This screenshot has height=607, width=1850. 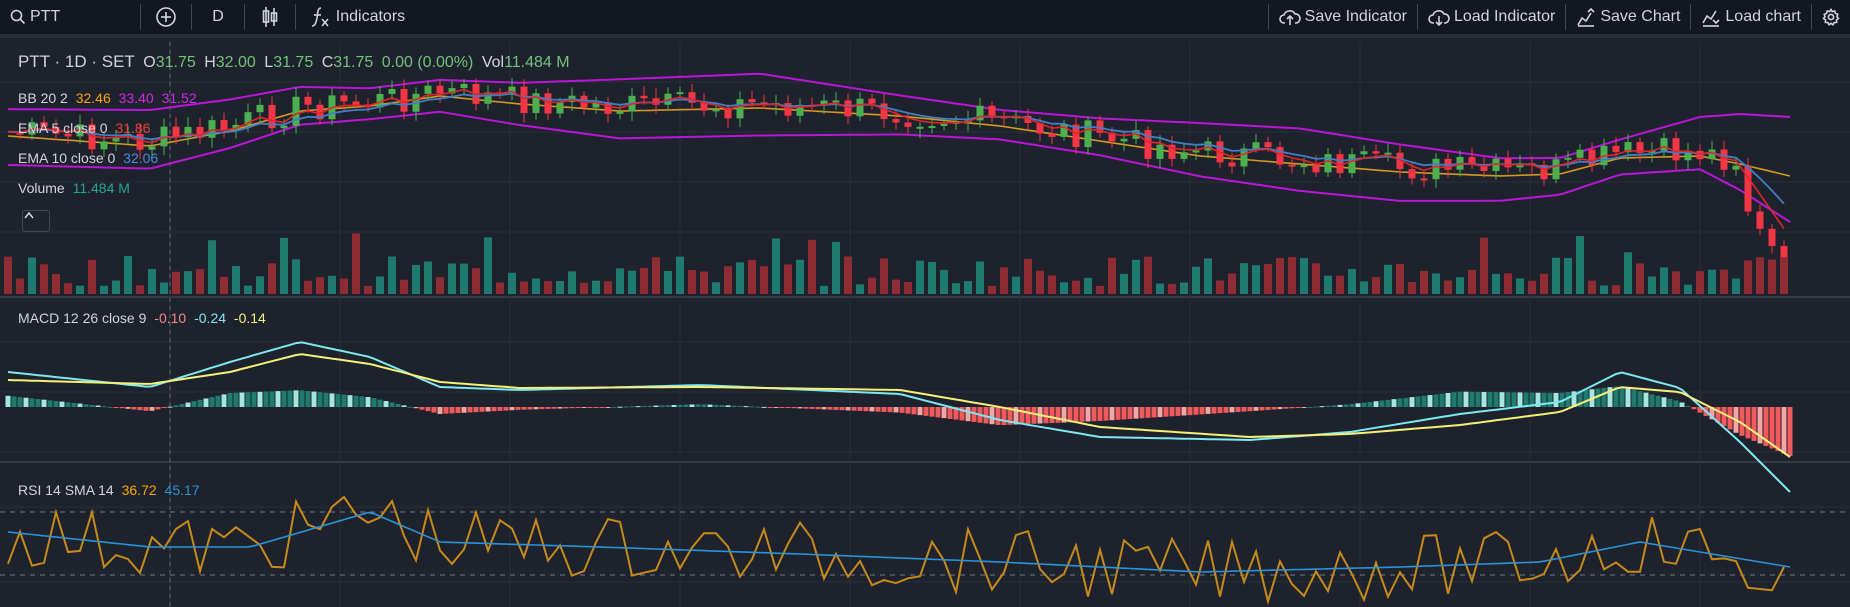 What do you see at coordinates (76, 188) in the screenshot?
I see `volume-legend: Volume 11.484 M` at bounding box center [76, 188].